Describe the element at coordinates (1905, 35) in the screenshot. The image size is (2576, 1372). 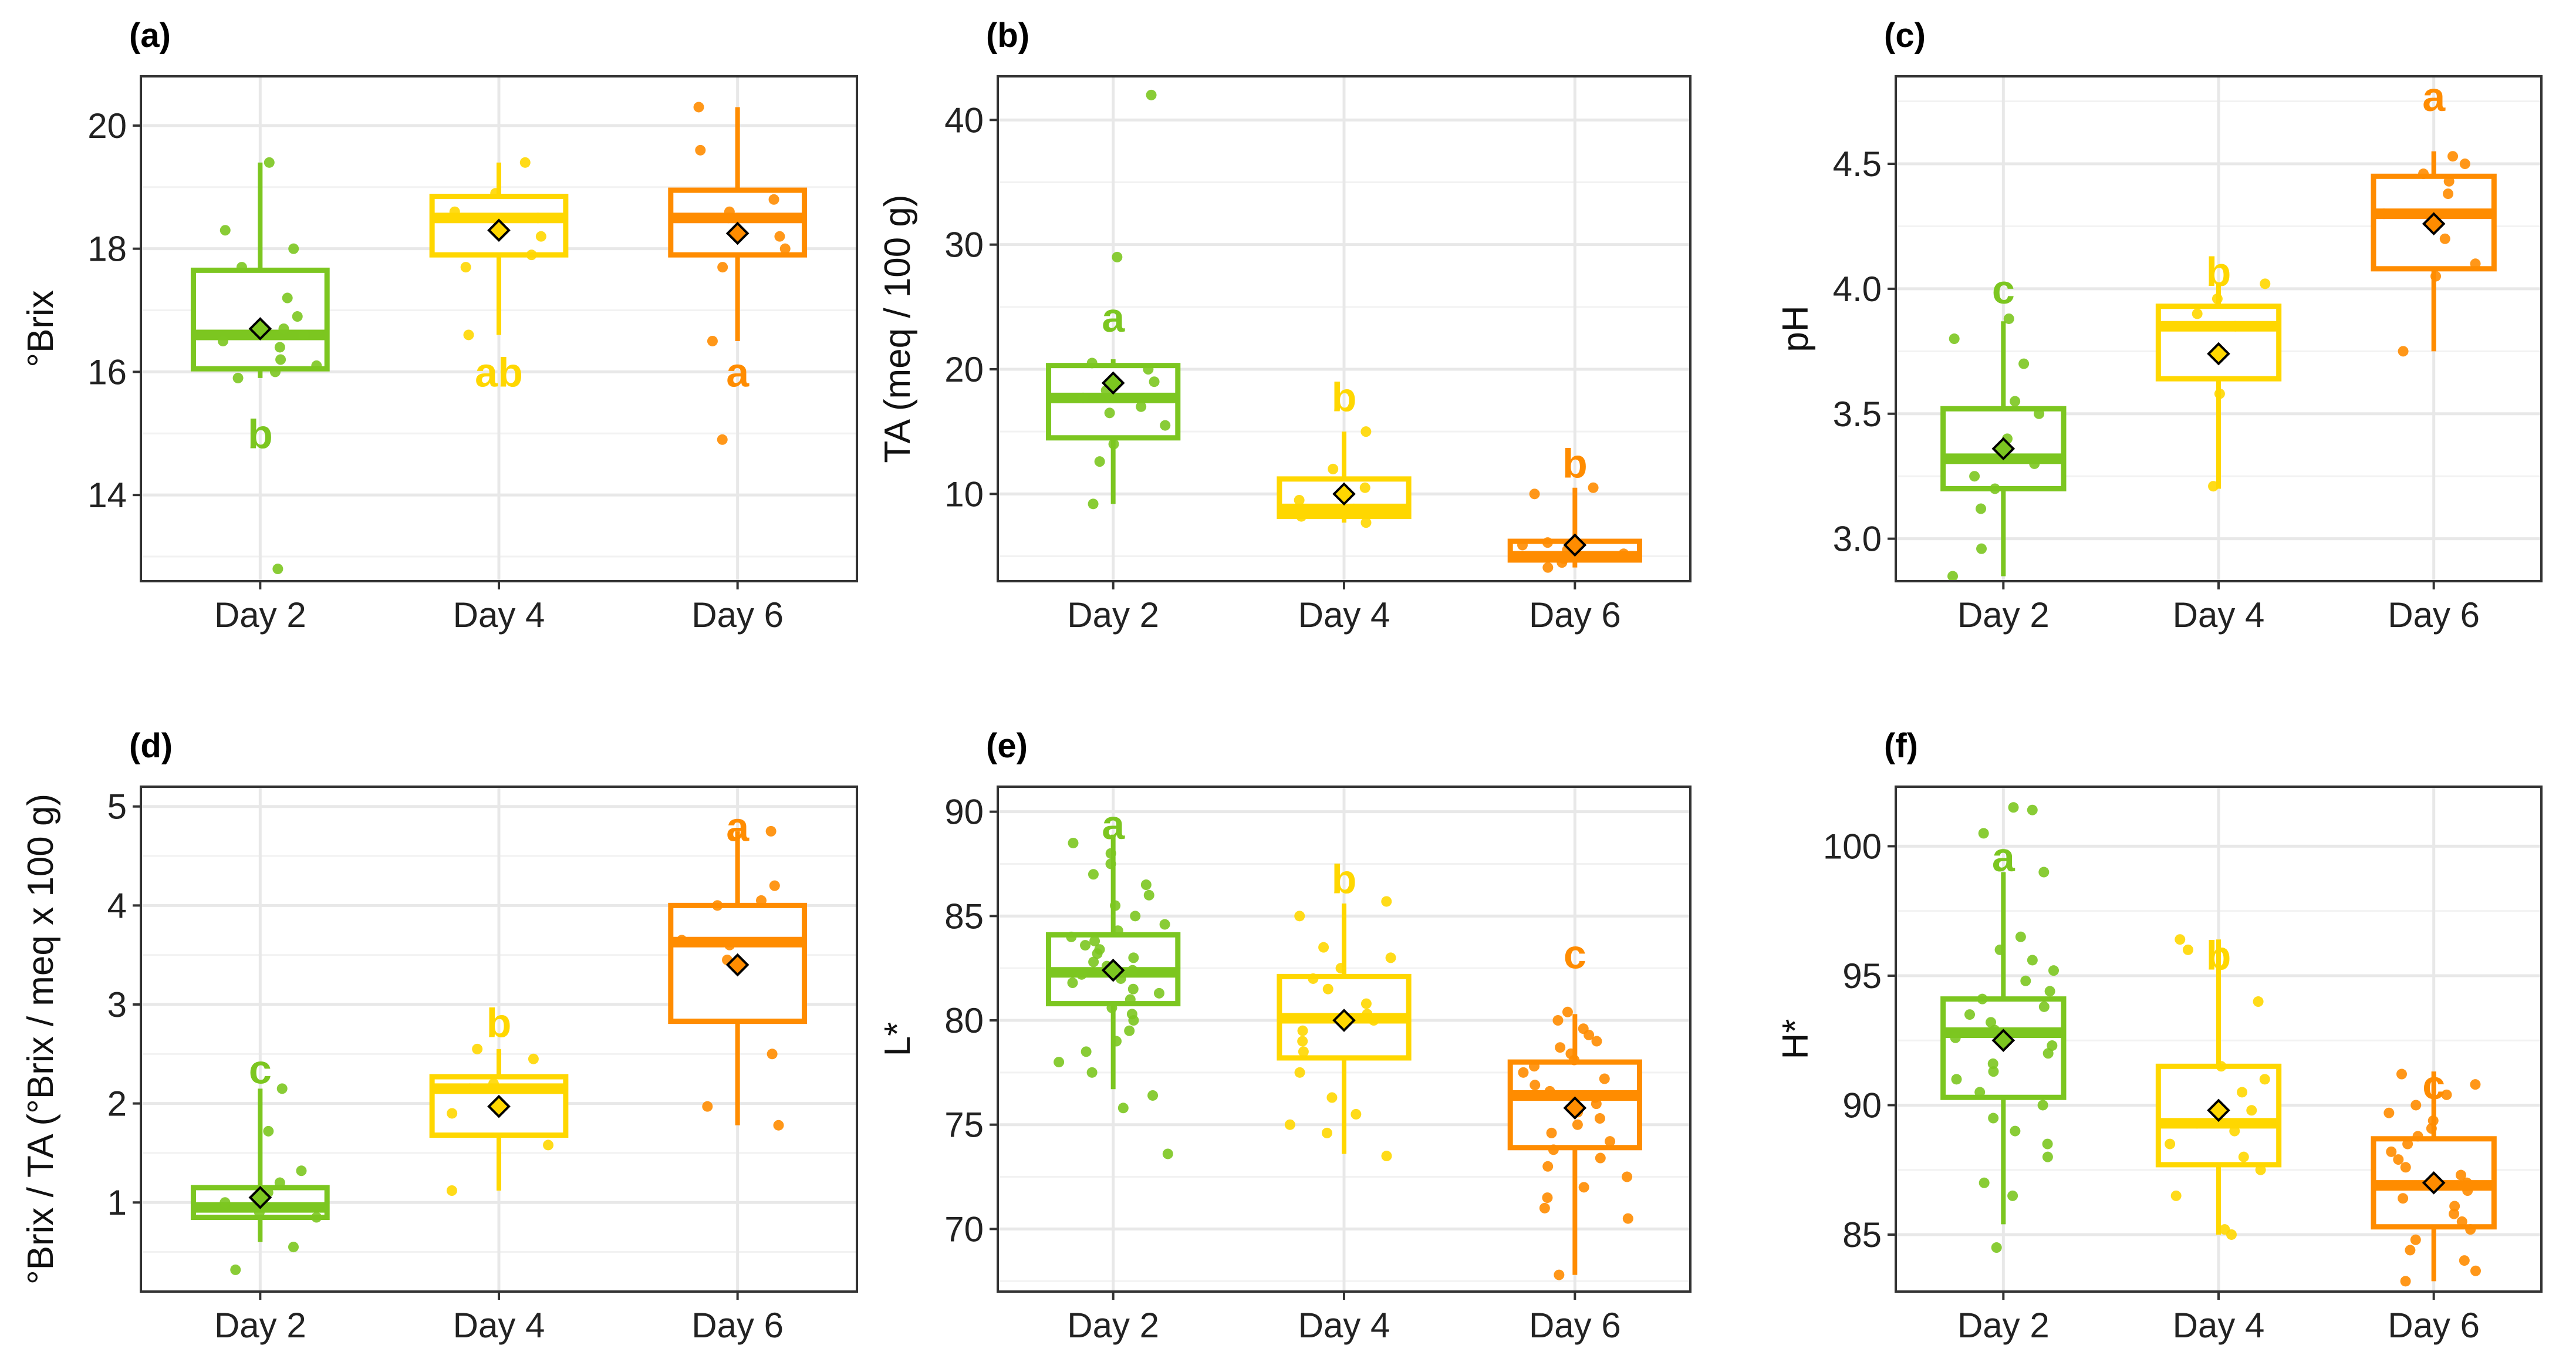
I see `panel-label: (c)` at that location.